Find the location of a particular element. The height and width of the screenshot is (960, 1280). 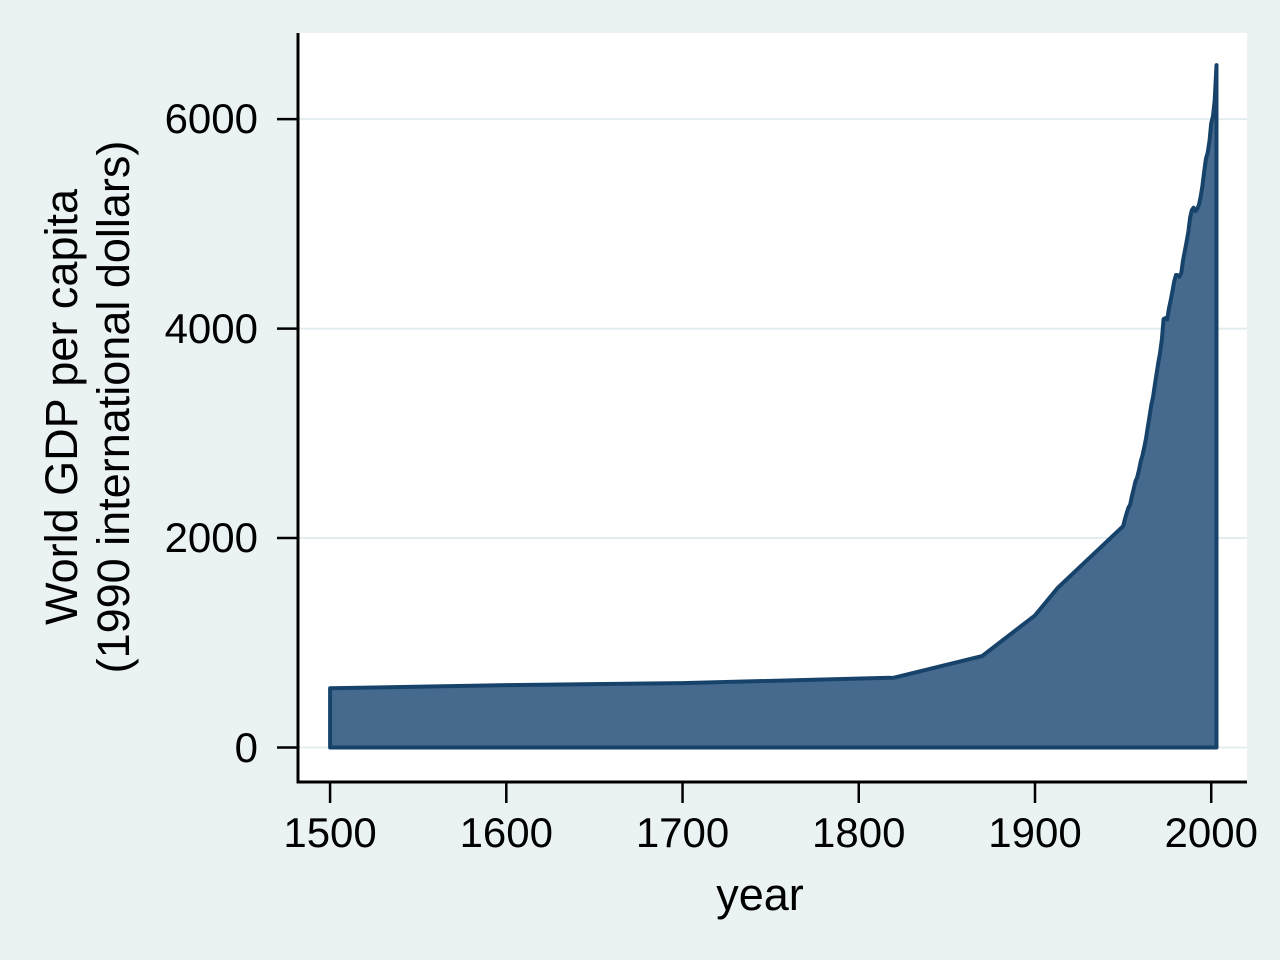

x-tick-label-1800: 1800 is located at coordinates (859, 832).